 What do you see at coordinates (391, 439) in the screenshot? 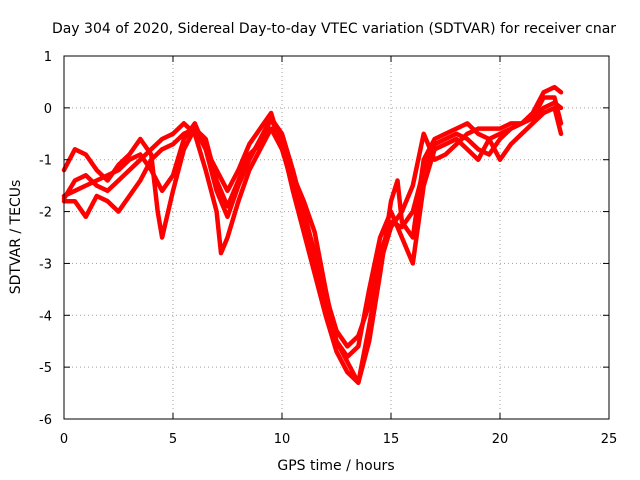
I see `x-tick-label: 15` at bounding box center [391, 439].